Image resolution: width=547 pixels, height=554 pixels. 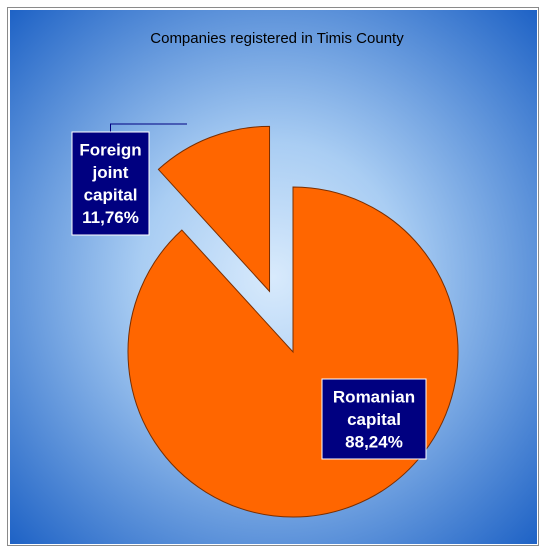 I want to click on data-label-line: joint, so click(x=110, y=172).